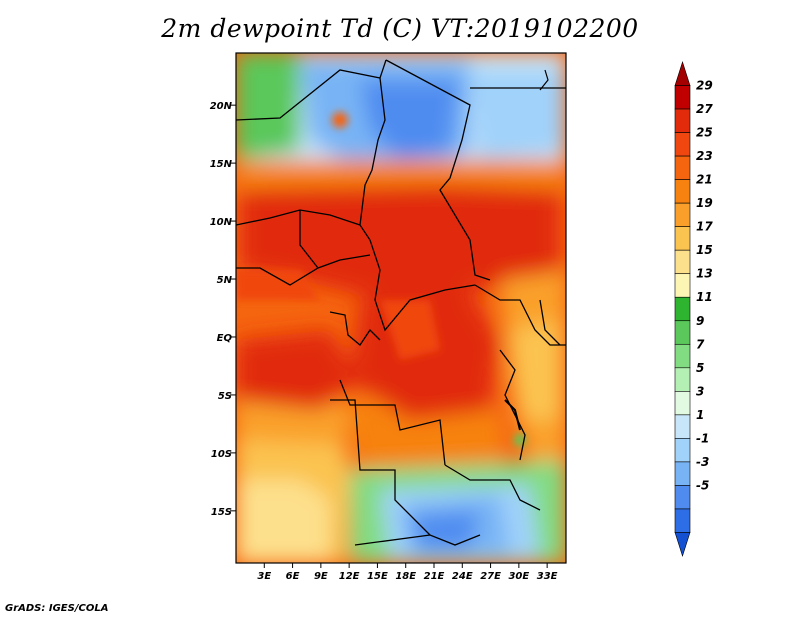 The image size is (800, 618). What do you see at coordinates (221, 512) in the screenshot?
I see `lat-label: 15S` at bounding box center [221, 512].